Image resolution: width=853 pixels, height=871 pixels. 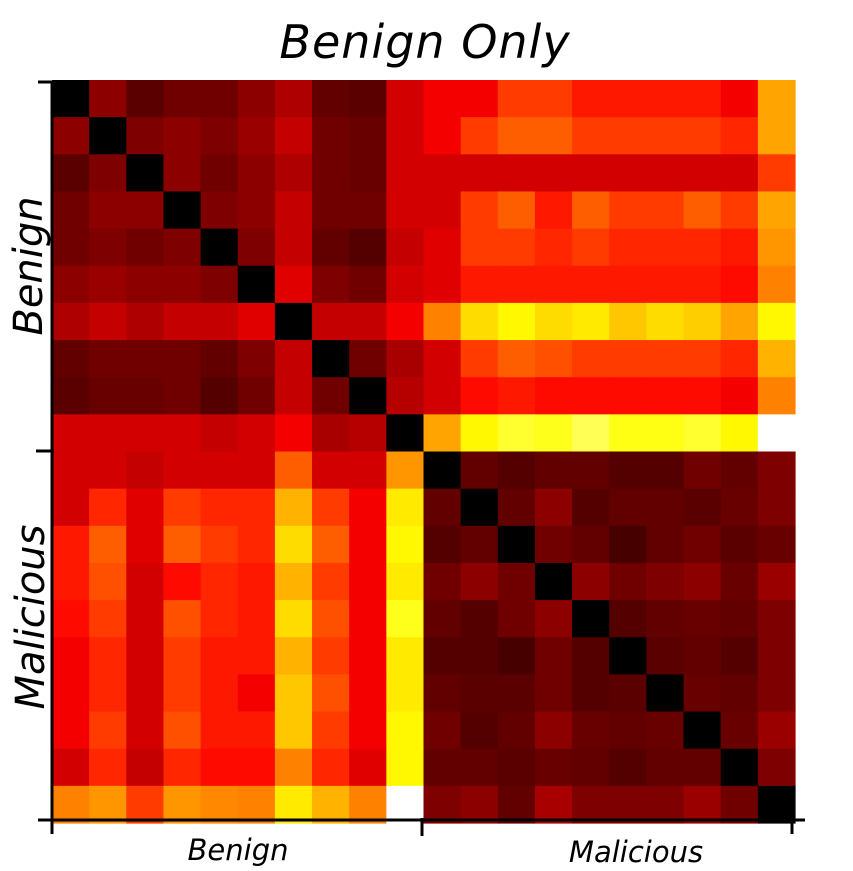 What do you see at coordinates (182, 359) in the screenshot?
I see `heatmap-cell-r7-c3` at bounding box center [182, 359].